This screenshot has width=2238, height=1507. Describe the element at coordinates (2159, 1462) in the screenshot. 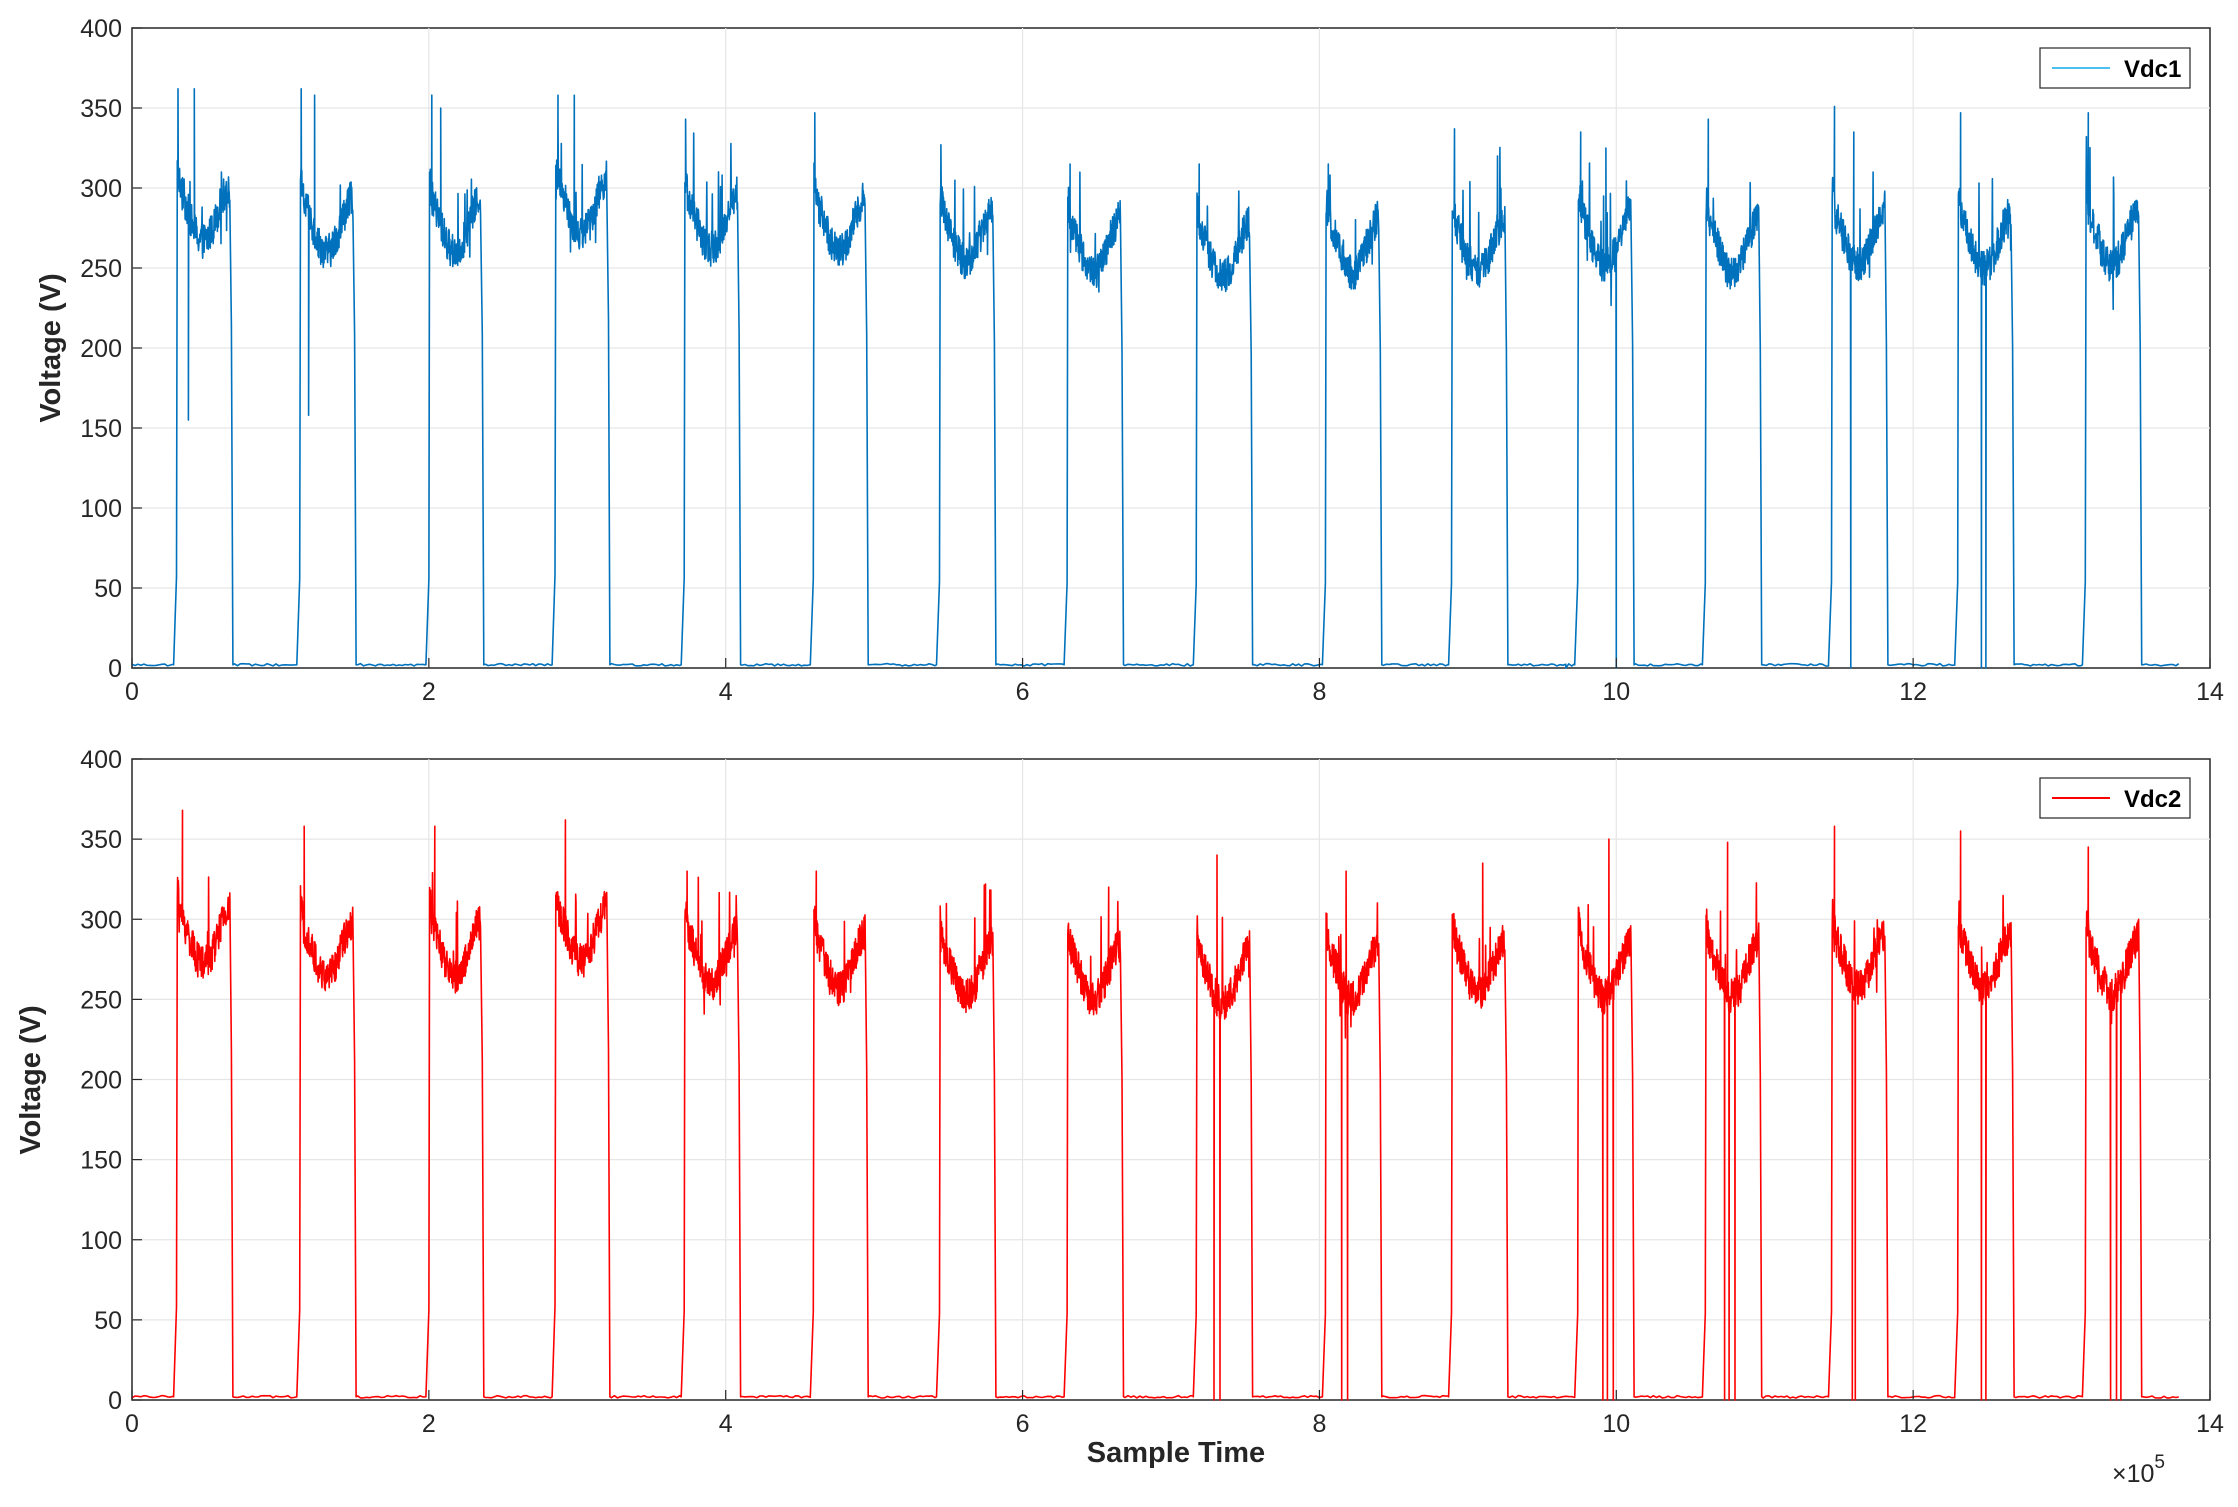

I see `x-multiplier-exponent: 5` at that location.